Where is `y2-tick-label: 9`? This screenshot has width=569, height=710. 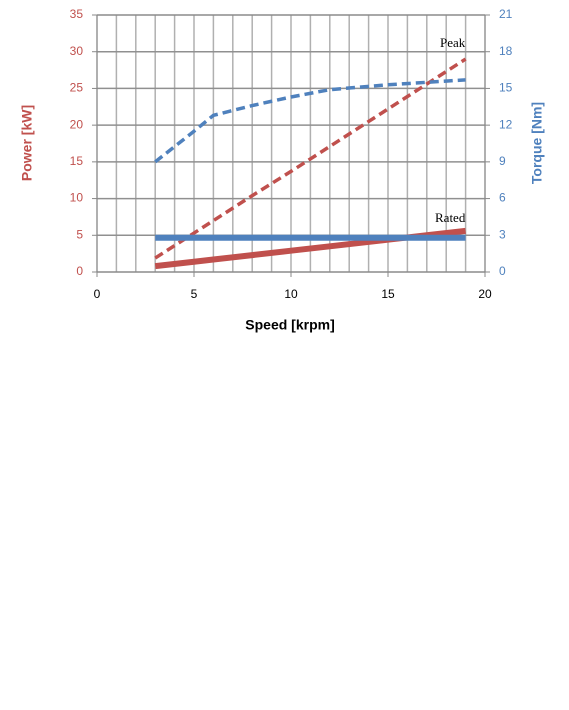 y2-tick-label: 9 is located at coordinates (502, 161).